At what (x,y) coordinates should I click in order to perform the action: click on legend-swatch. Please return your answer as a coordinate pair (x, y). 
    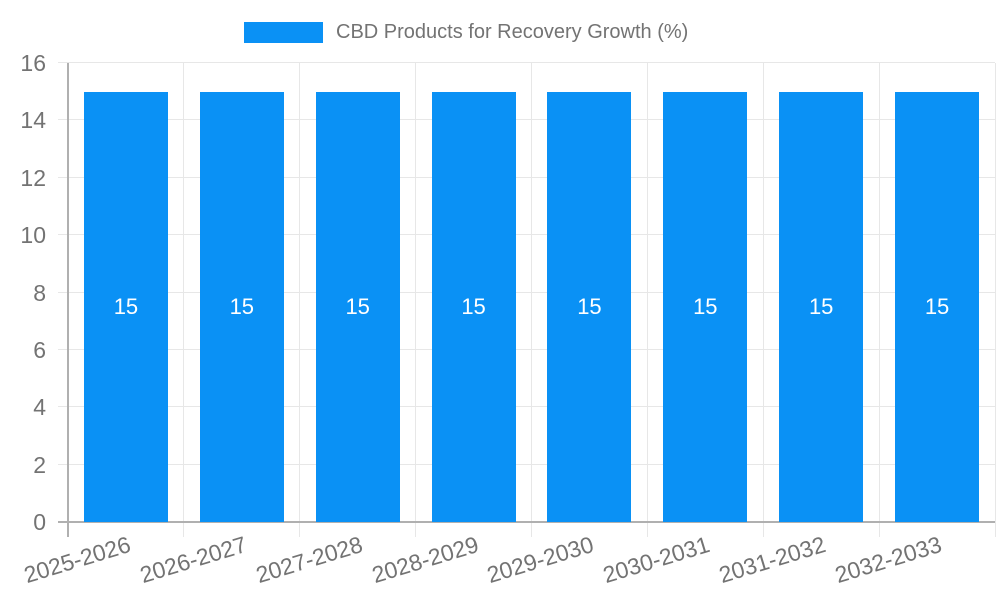
    Looking at the image, I should click on (283, 32).